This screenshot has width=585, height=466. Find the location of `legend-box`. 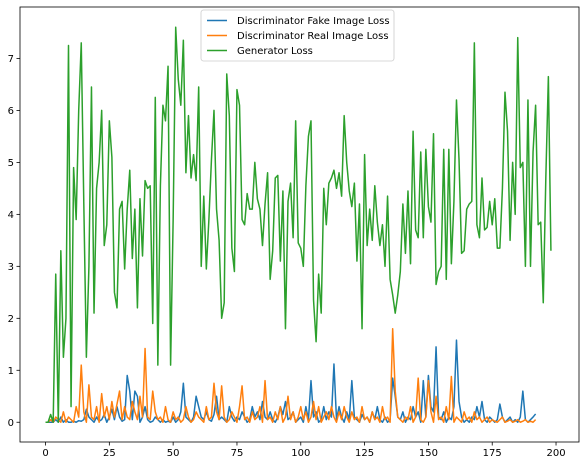

legend-box is located at coordinates (297, 35).